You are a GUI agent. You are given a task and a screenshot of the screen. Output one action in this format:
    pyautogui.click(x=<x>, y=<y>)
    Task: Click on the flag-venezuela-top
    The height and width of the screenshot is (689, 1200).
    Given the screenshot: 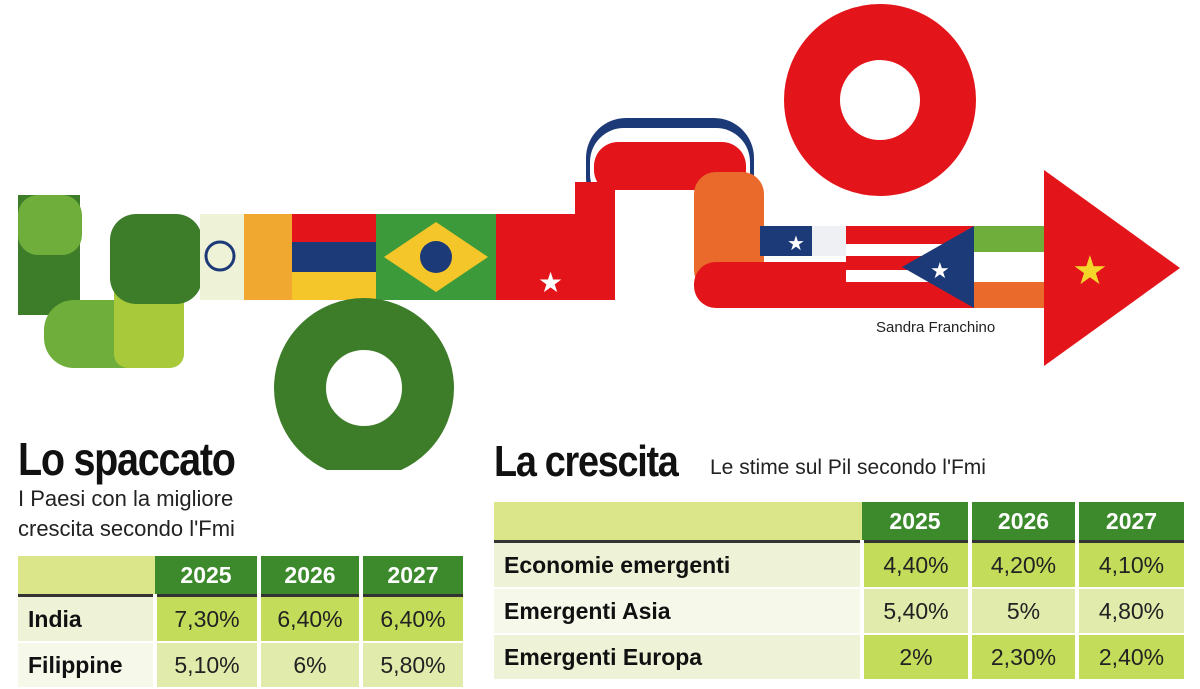 What is the action you would take?
    pyautogui.click(x=334, y=228)
    